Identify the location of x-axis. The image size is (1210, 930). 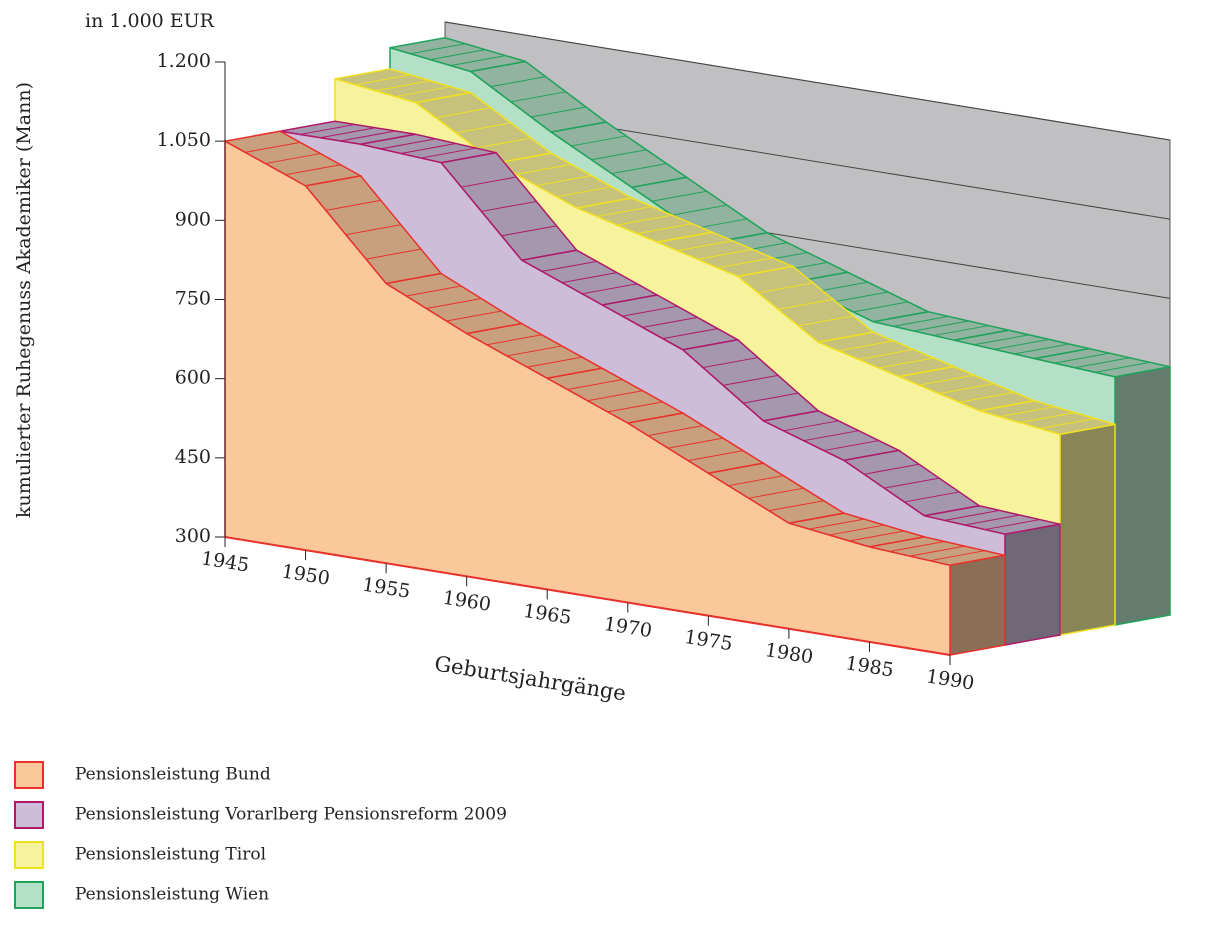
(587, 596).